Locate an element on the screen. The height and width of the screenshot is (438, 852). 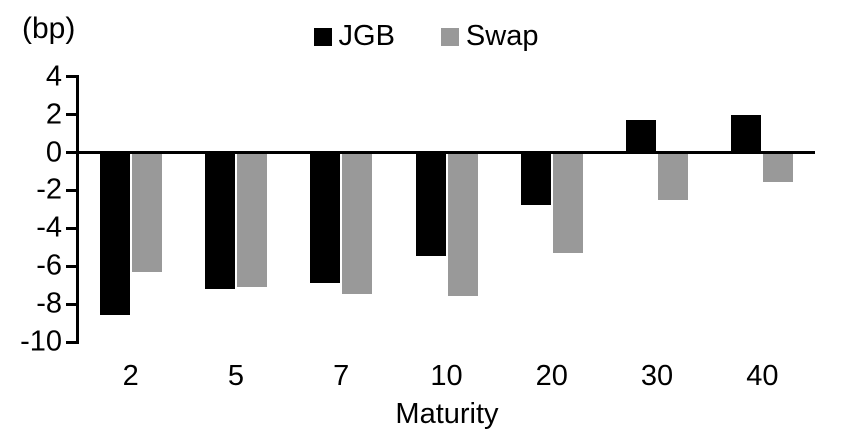
x-axis-tick-label: 30 is located at coordinates (657, 376).